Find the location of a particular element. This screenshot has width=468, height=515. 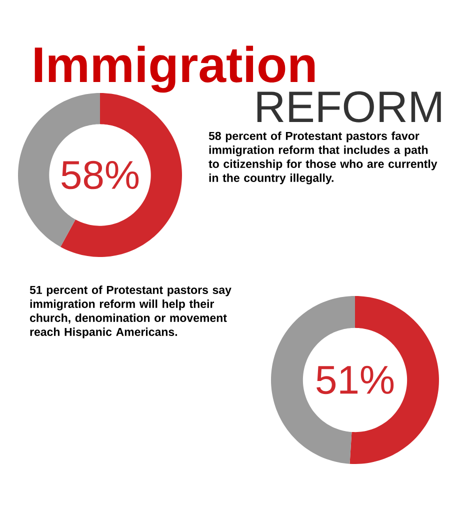

data-label: 58% is located at coordinates (100, 175).